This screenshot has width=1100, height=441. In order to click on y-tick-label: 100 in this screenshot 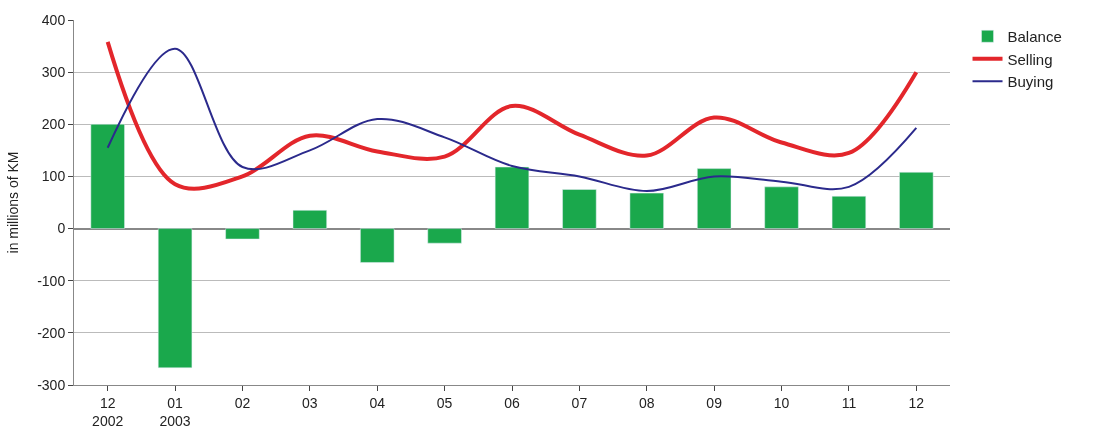, I will do `click(53, 176)`.